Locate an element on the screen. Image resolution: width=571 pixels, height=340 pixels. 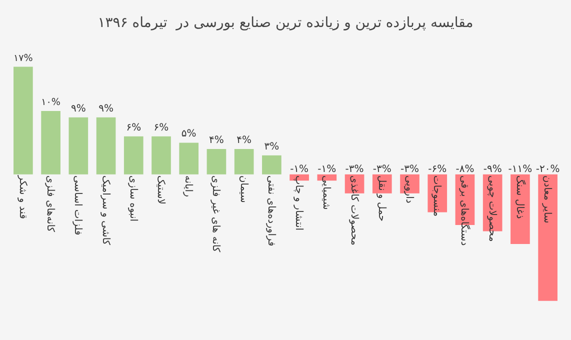
data-label: -۶% is located at coordinates (437, 169).